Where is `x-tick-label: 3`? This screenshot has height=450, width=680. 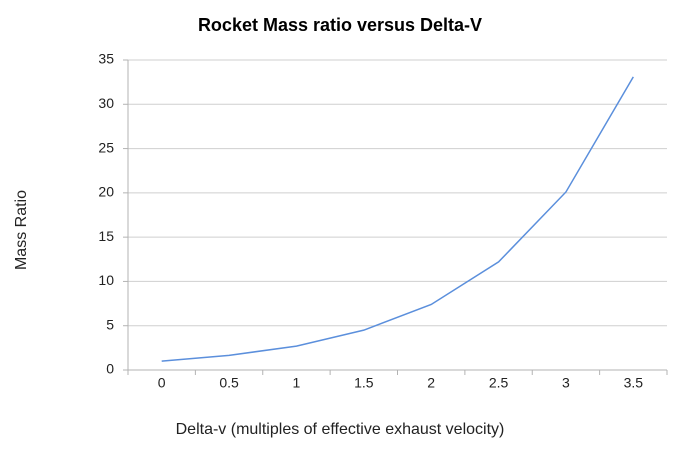 x-tick-label: 3 is located at coordinates (566, 383).